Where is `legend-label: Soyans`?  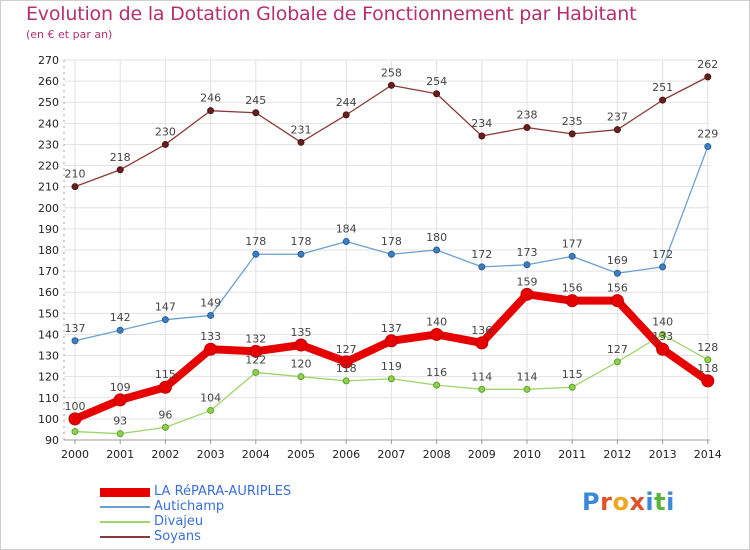 legend-label: Soyans is located at coordinates (177, 536).